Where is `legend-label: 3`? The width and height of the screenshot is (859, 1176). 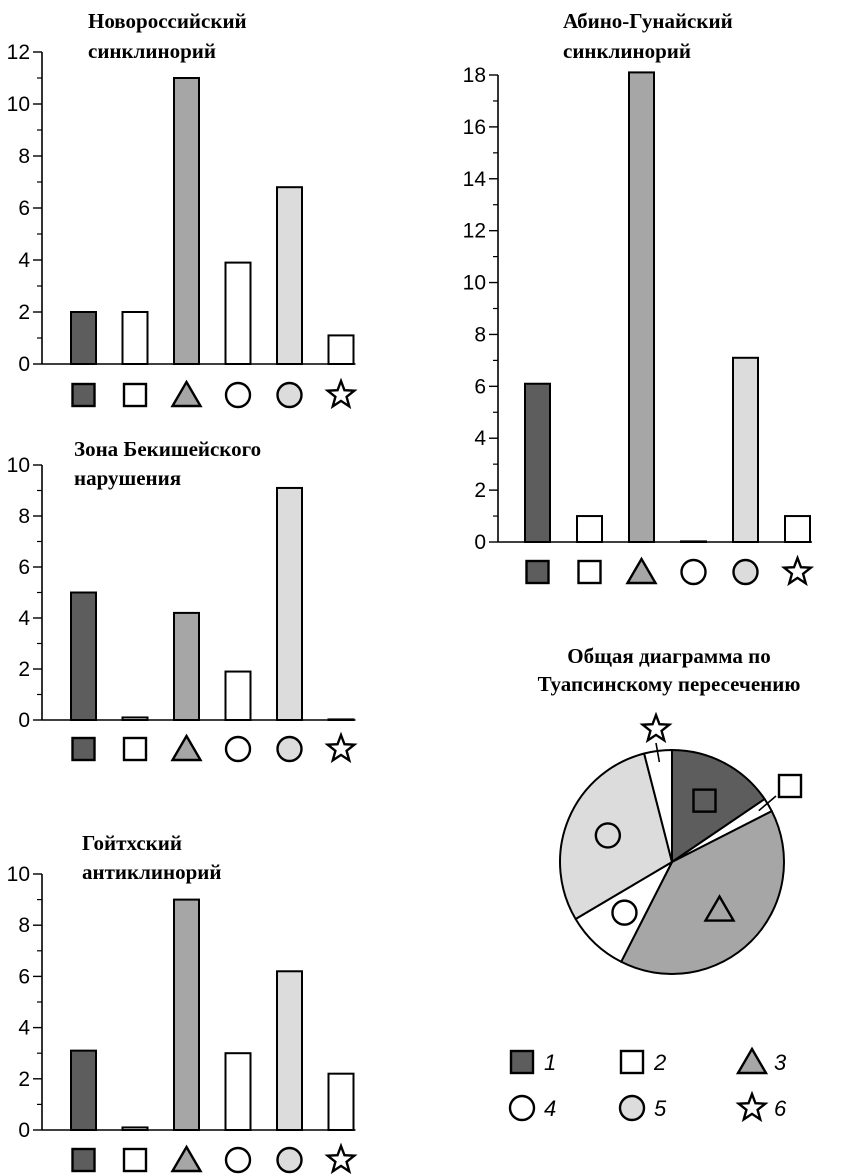 legend-label: 3 is located at coordinates (780, 1062).